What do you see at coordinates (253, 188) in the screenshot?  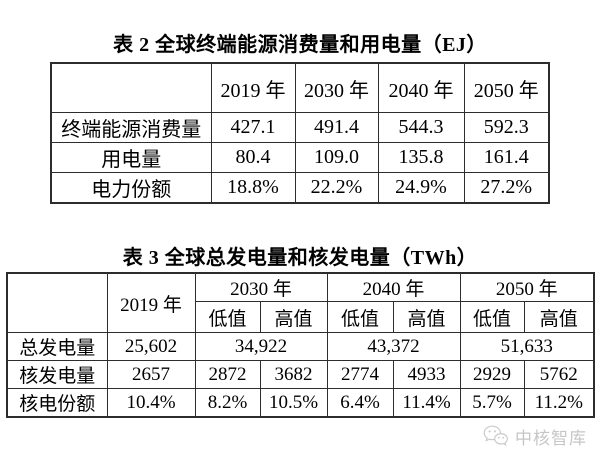 I see `table2-cell: 18.8%` at bounding box center [253, 188].